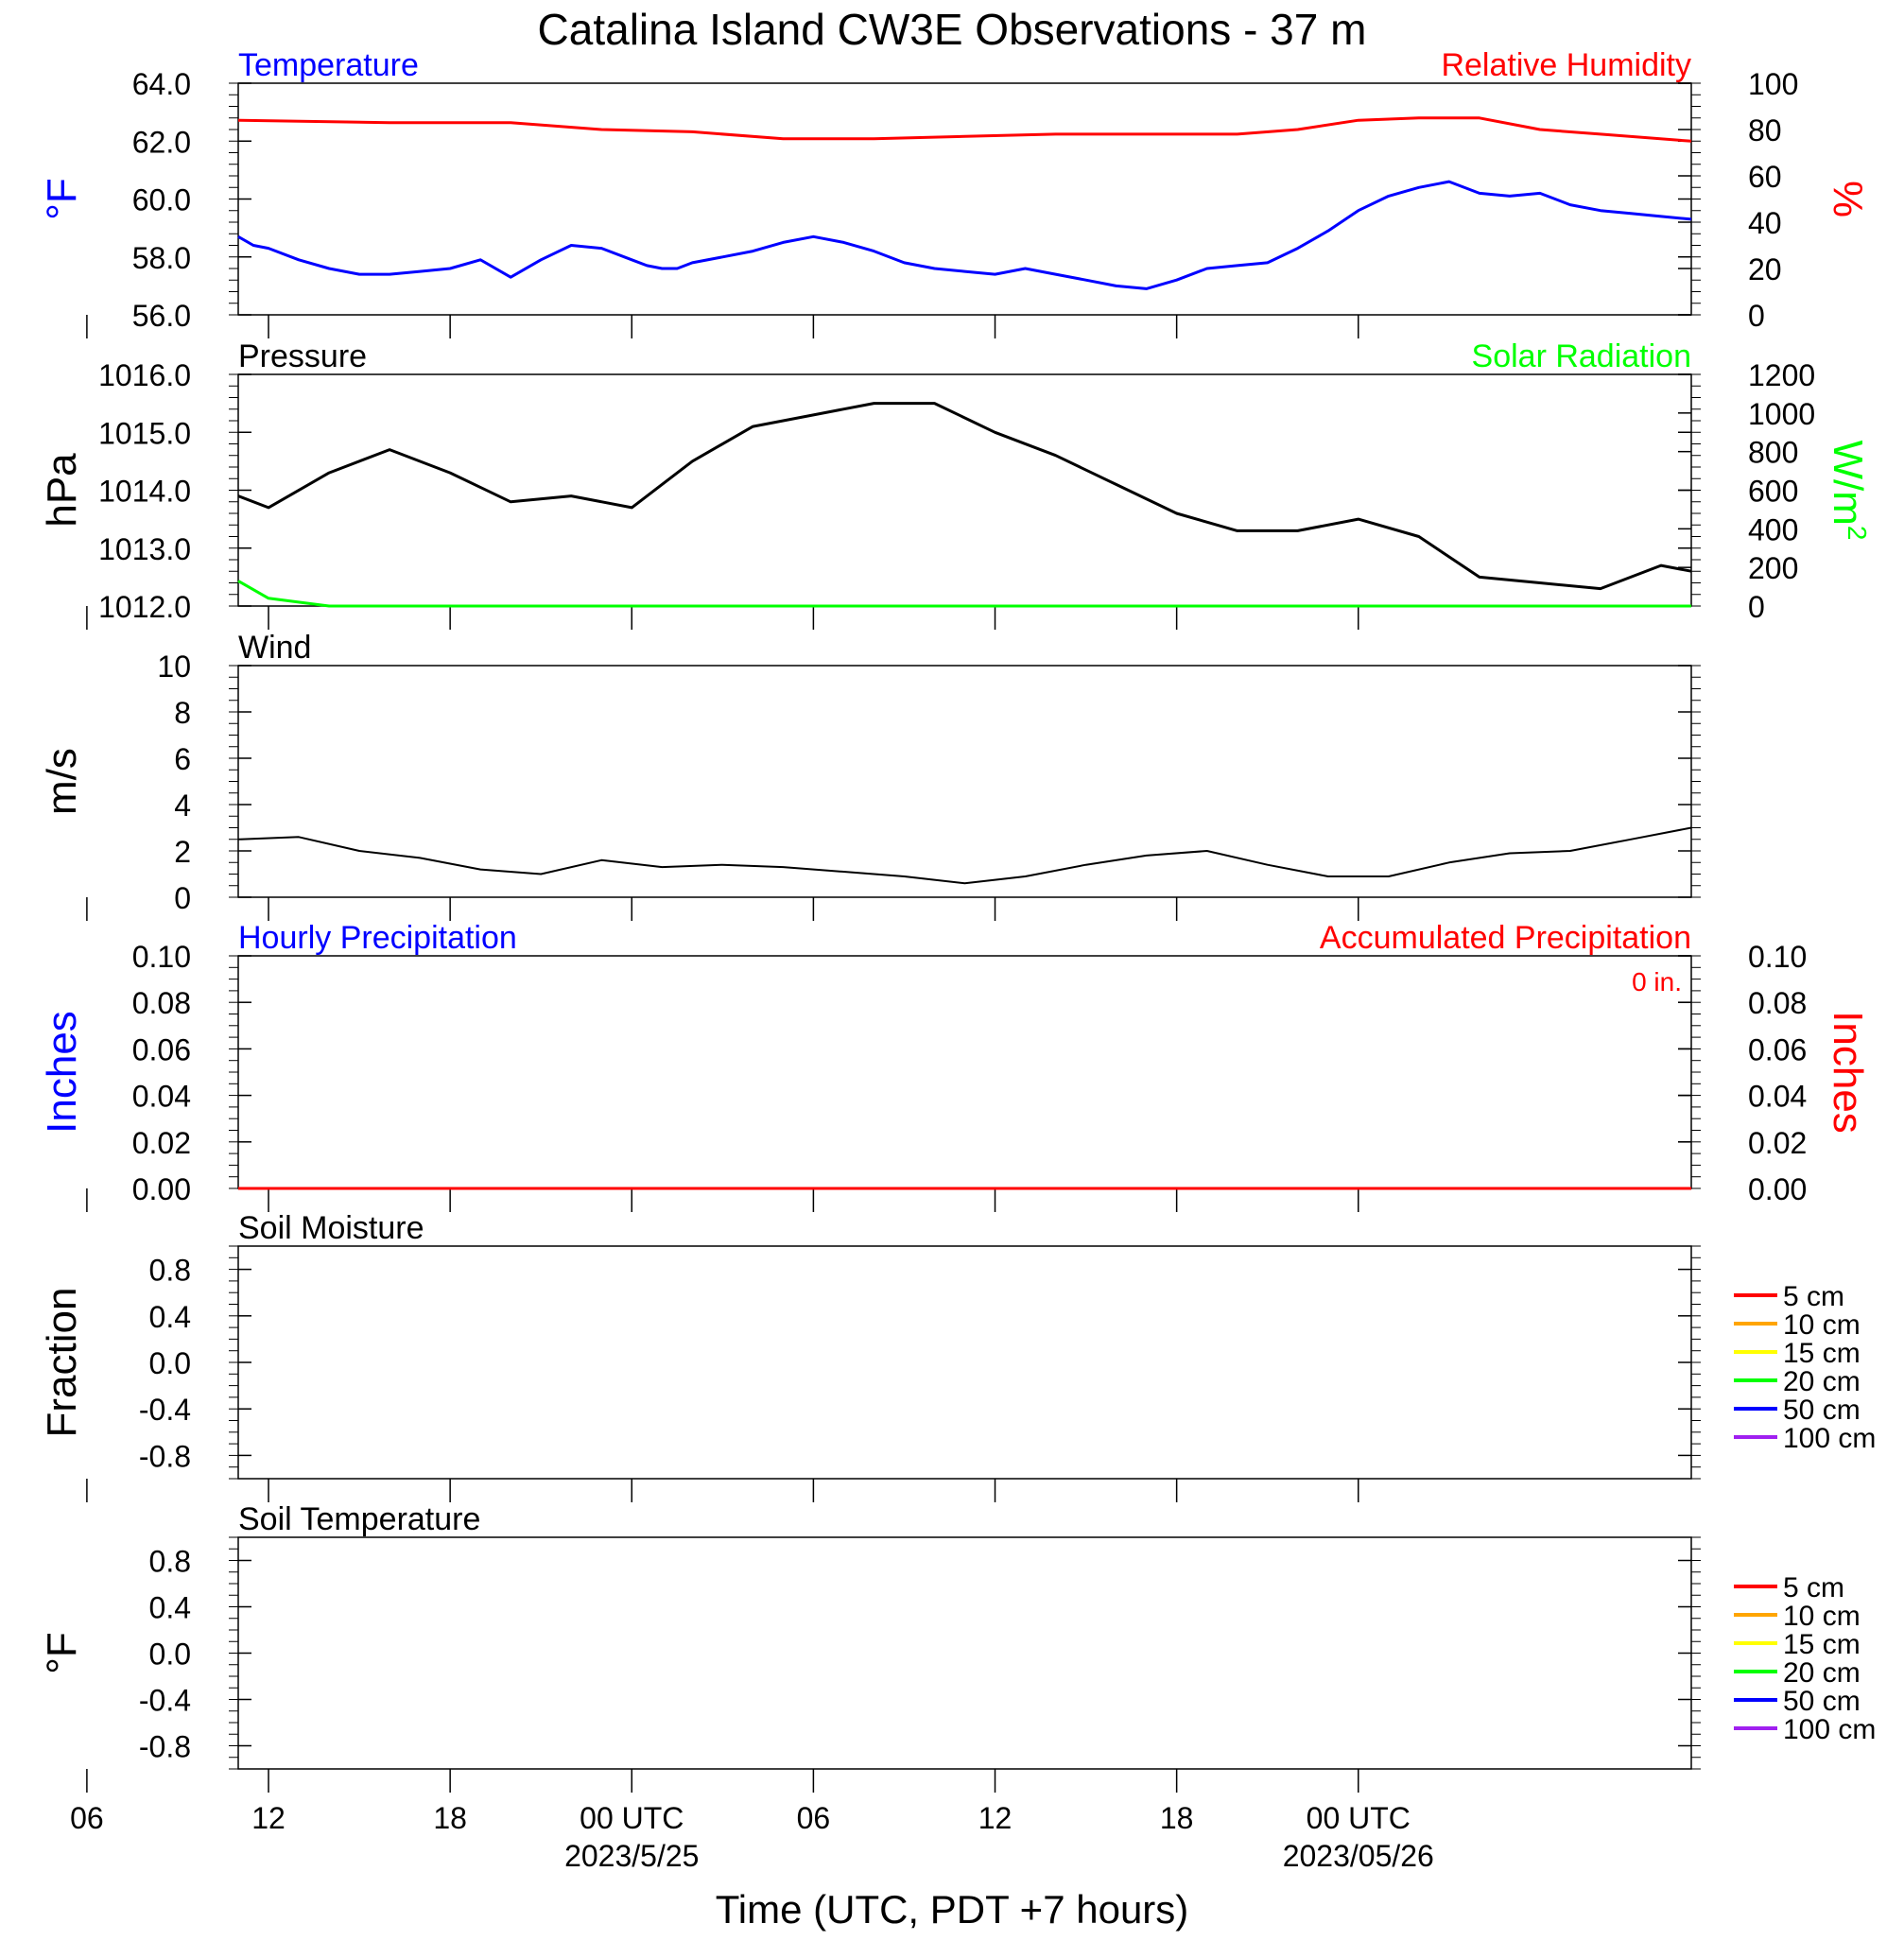 The height and width of the screenshot is (1941, 1904). Describe the element at coordinates (182, 898) in the screenshot. I see `y-tick-label: 0` at that location.